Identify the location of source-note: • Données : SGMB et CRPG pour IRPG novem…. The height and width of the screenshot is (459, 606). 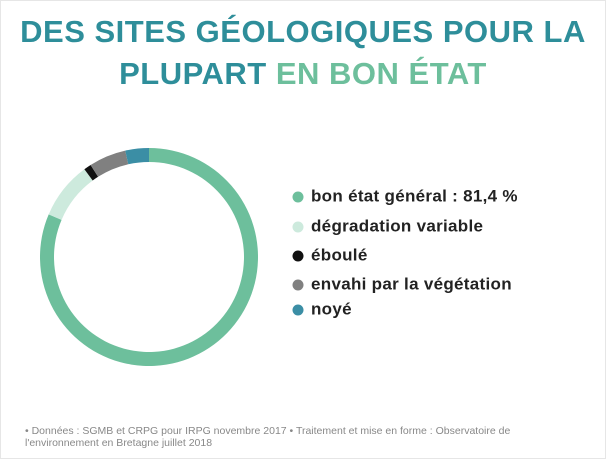
(268, 437).